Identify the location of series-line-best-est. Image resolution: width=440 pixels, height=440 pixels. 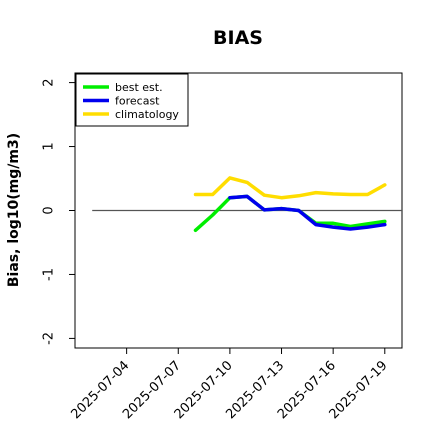
(290, 213).